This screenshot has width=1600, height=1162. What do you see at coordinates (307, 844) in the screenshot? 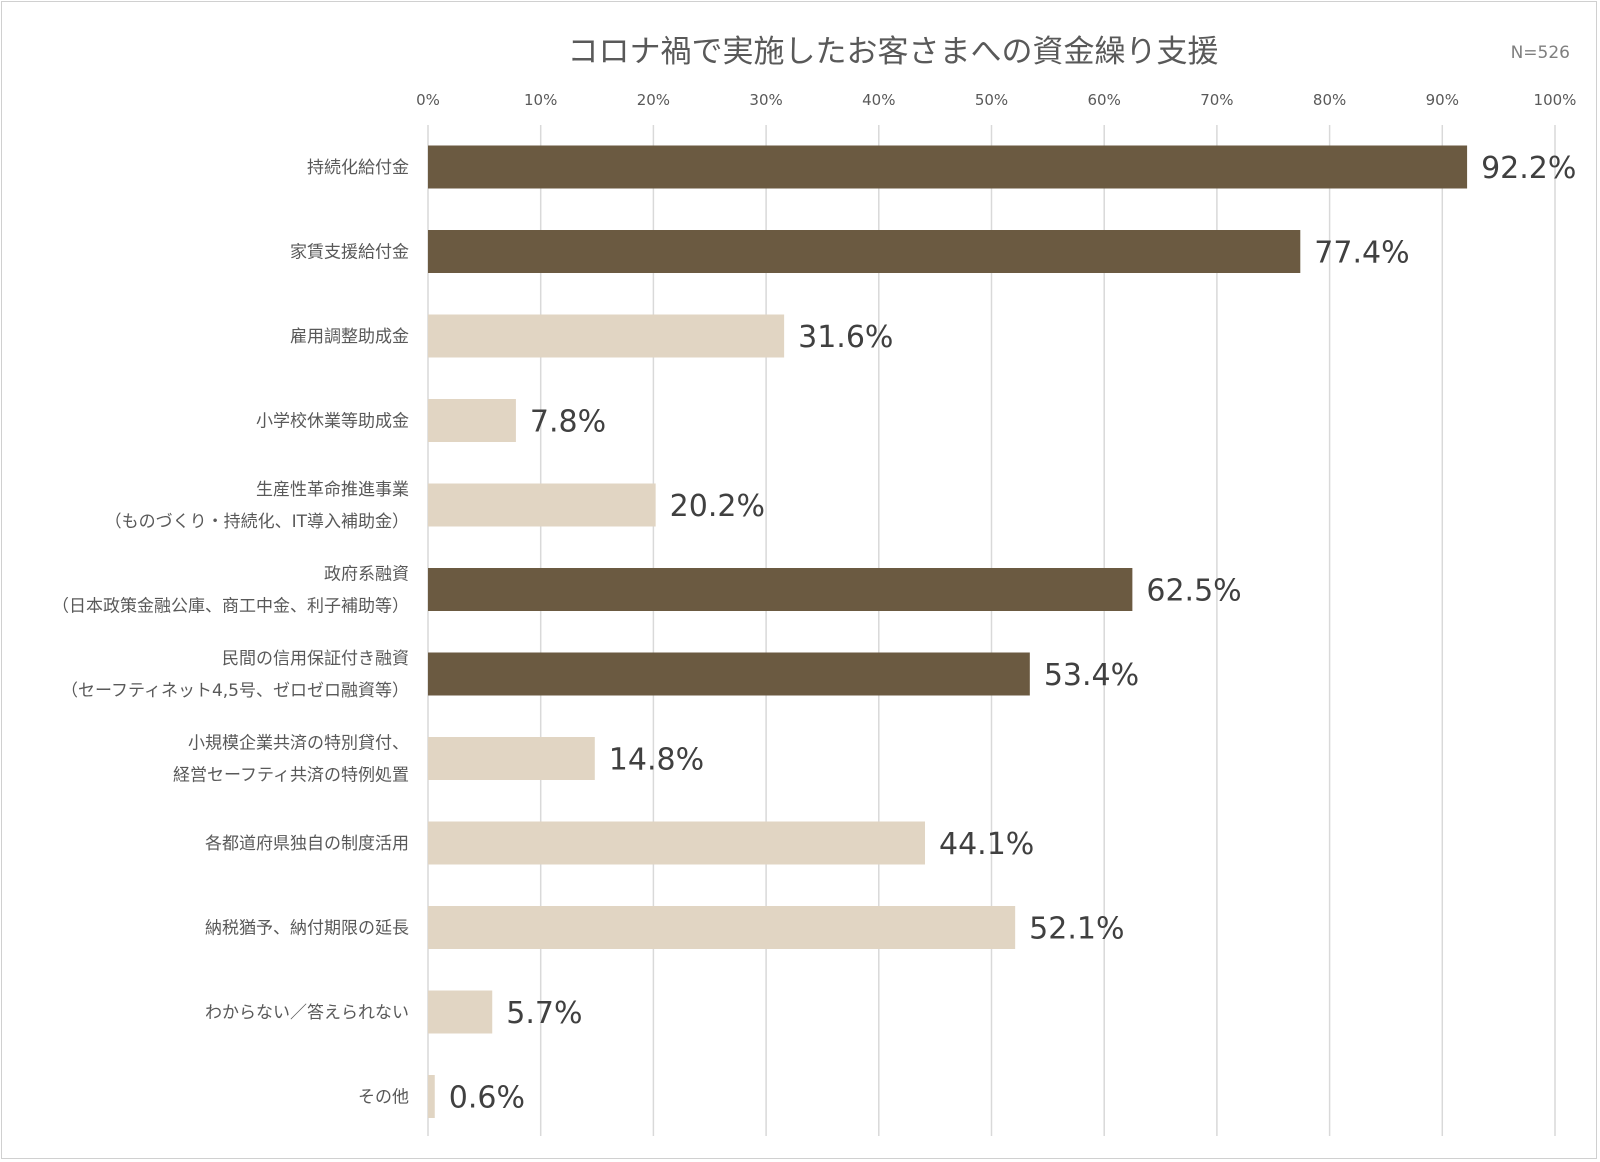
I see `category-label: 各都道府県独自の制度活用` at bounding box center [307, 844].